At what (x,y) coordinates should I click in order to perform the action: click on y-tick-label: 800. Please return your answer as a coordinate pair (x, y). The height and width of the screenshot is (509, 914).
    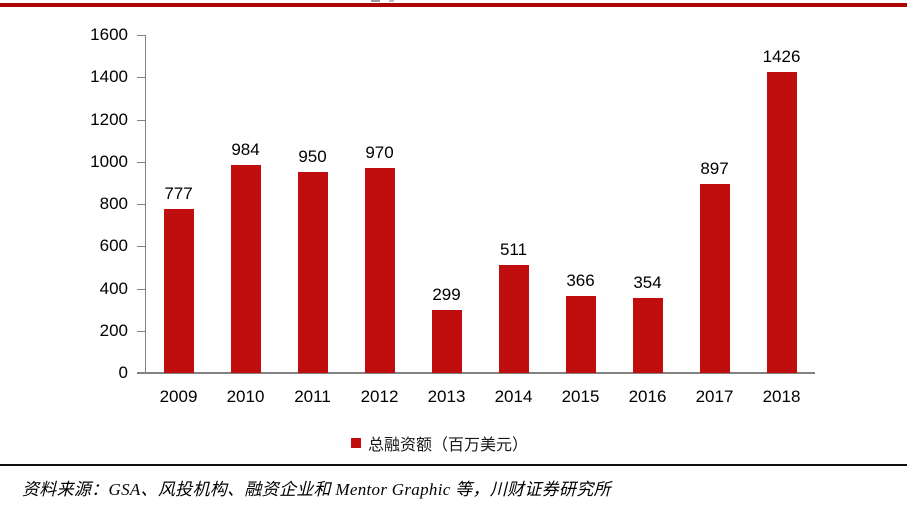
    Looking at the image, I should click on (113, 203).